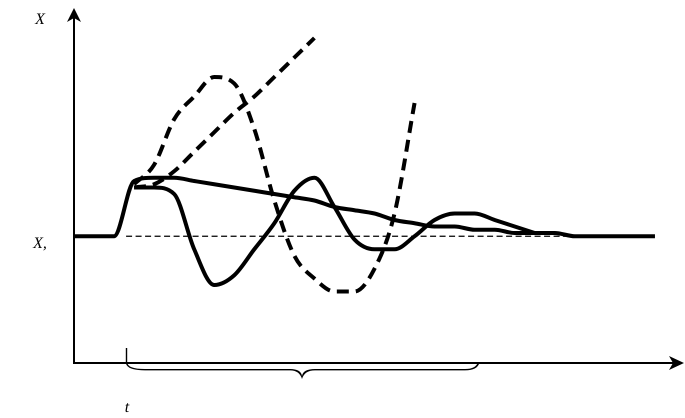 This screenshot has width=685, height=418. What do you see at coordinates (40, 19) in the screenshot?
I see `y-axis-title: X` at bounding box center [40, 19].